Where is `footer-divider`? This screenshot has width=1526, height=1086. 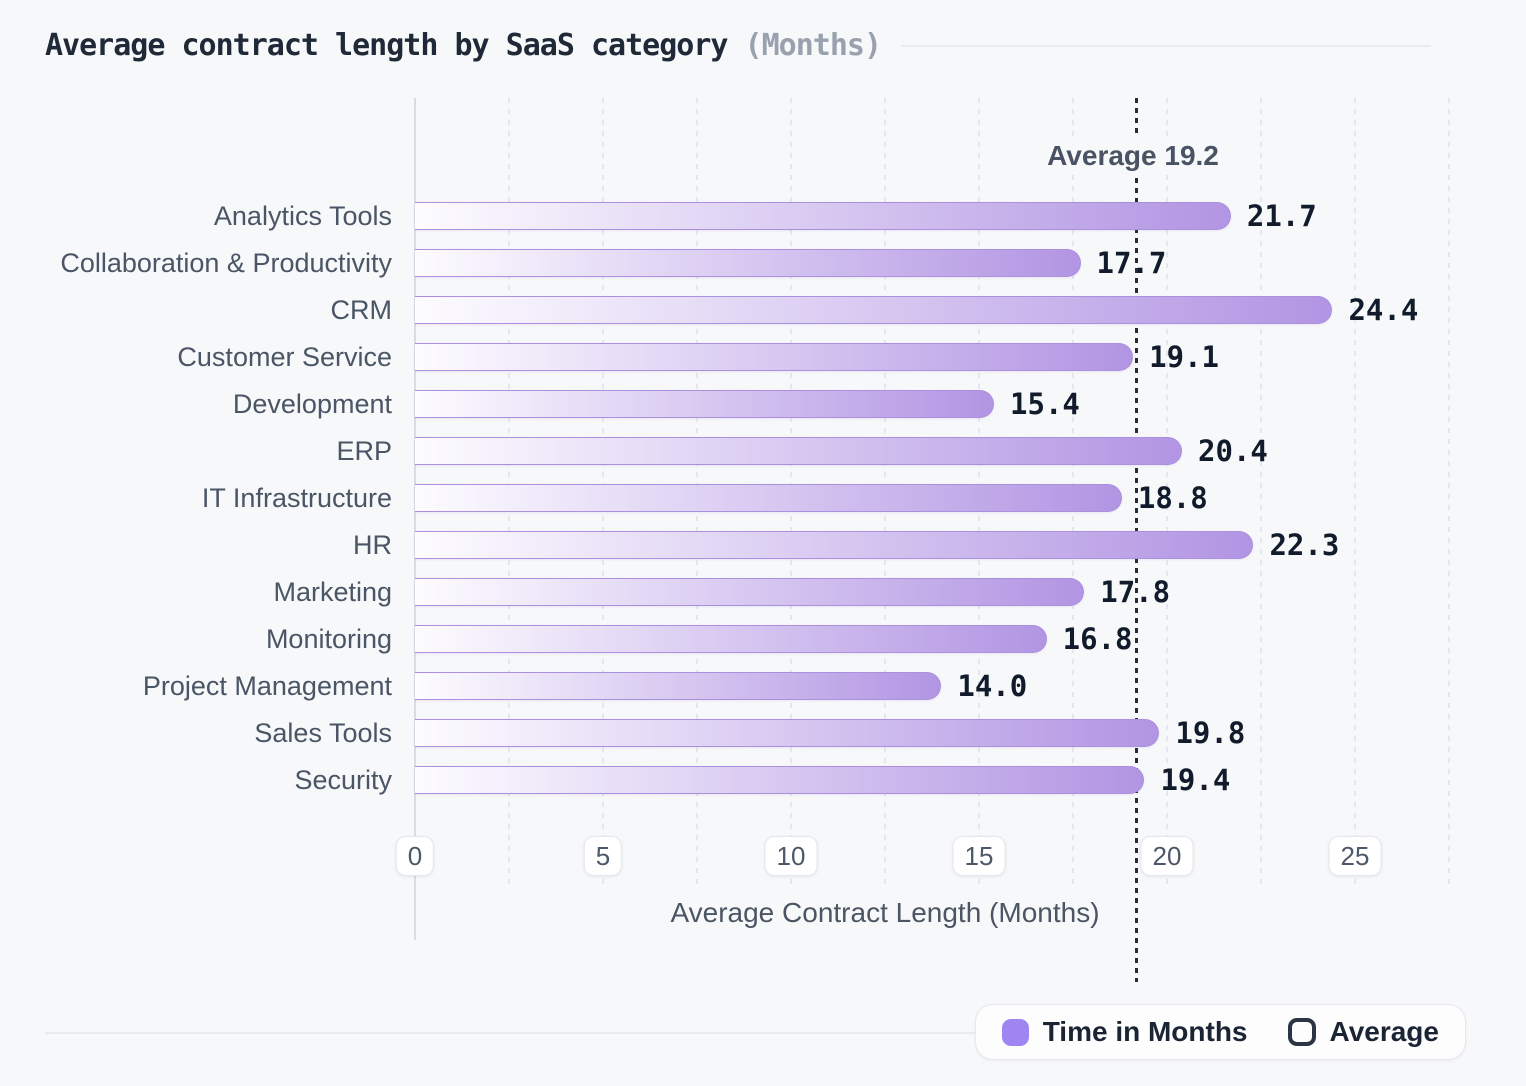 footer-divider is located at coordinates (525, 1033).